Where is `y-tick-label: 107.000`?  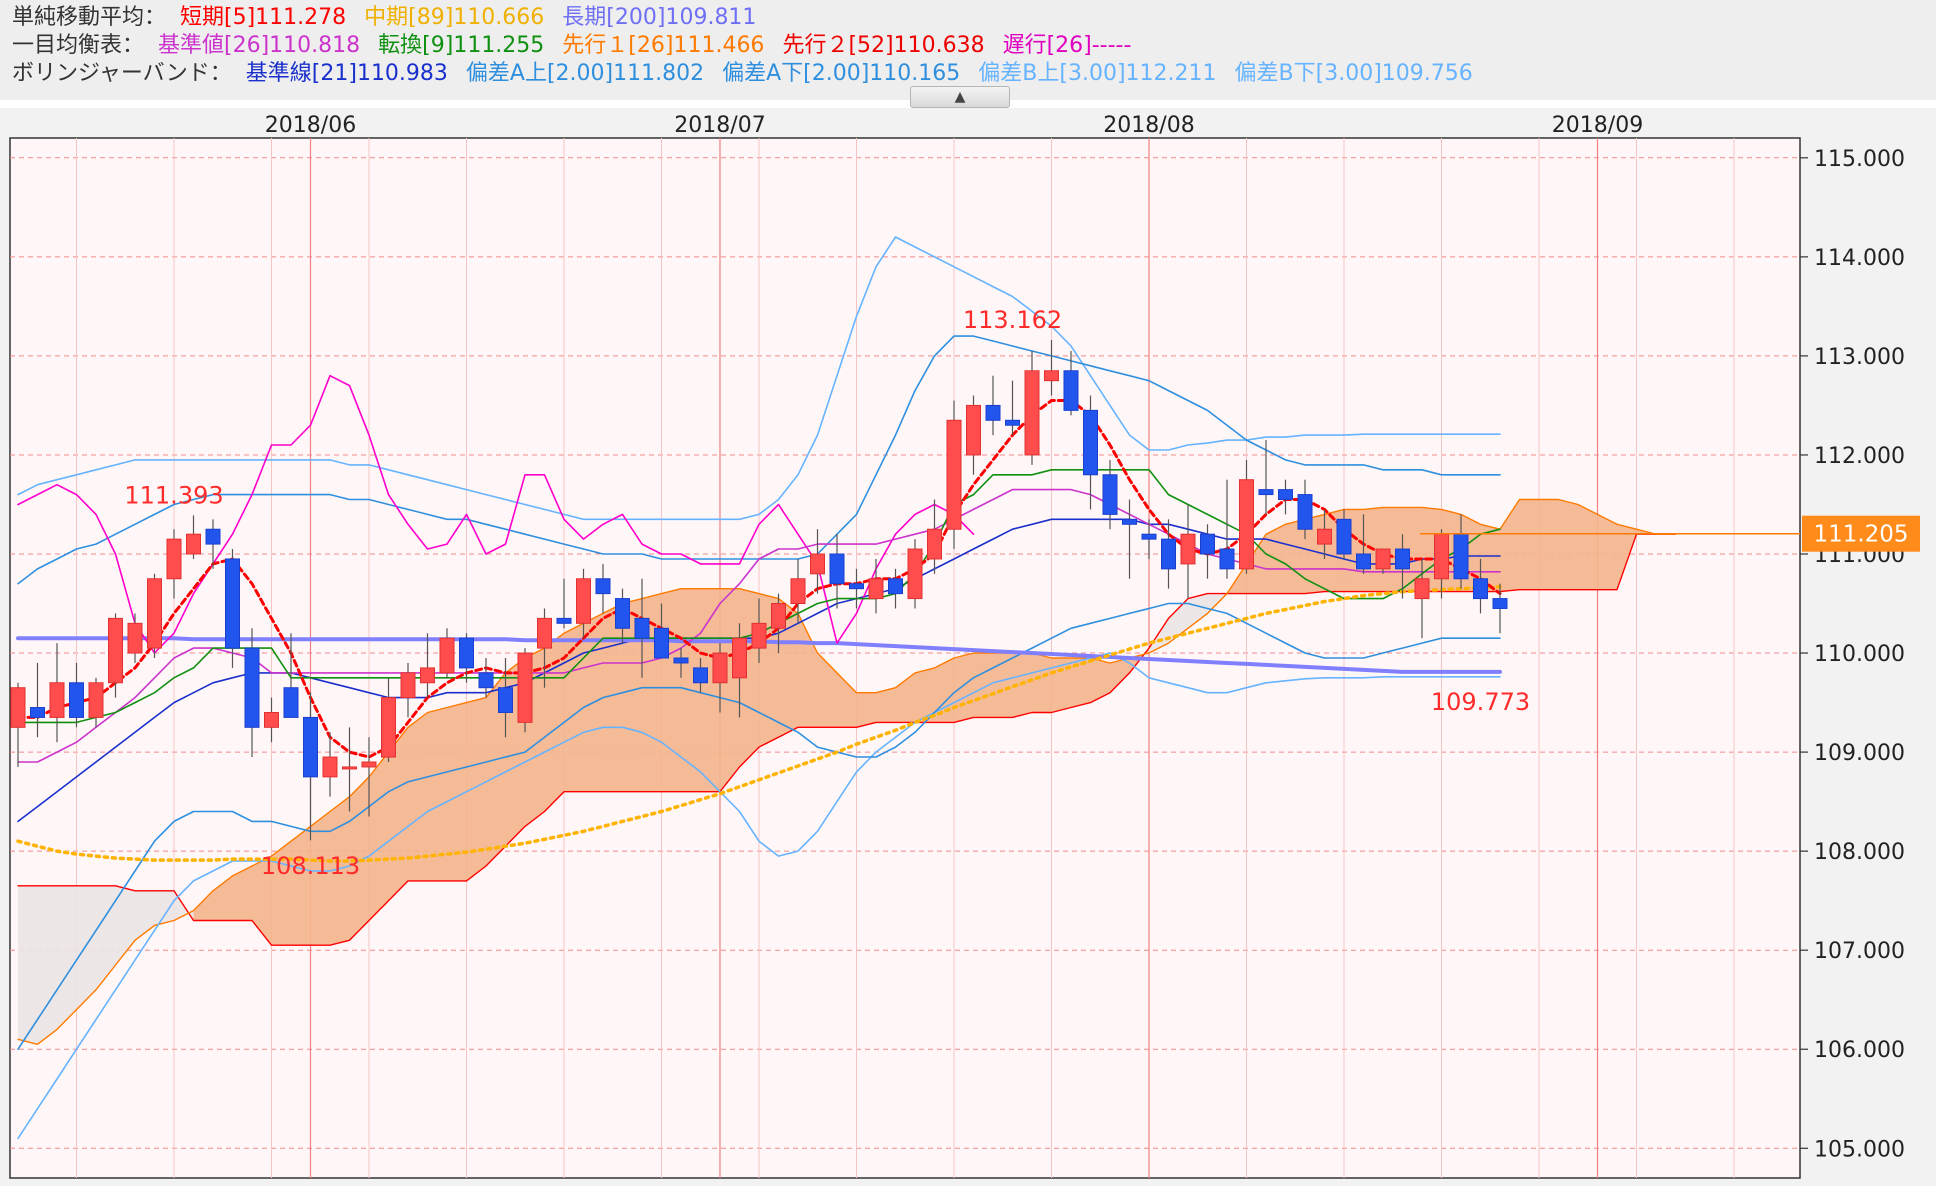
y-tick-label: 107.000 is located at coordinates (1859, 951).